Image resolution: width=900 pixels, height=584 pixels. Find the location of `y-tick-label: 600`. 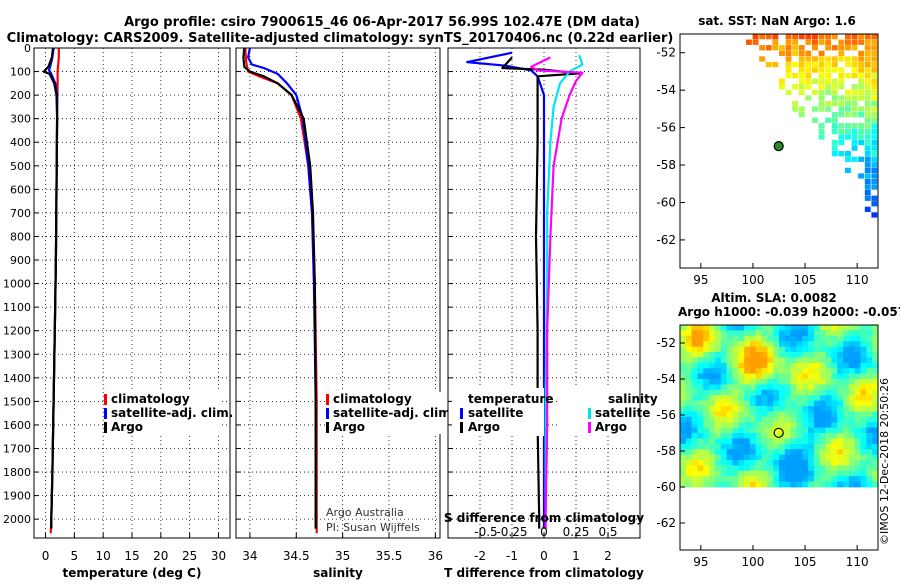

y-tick-label: 600 is located at coordinates (20, 189).